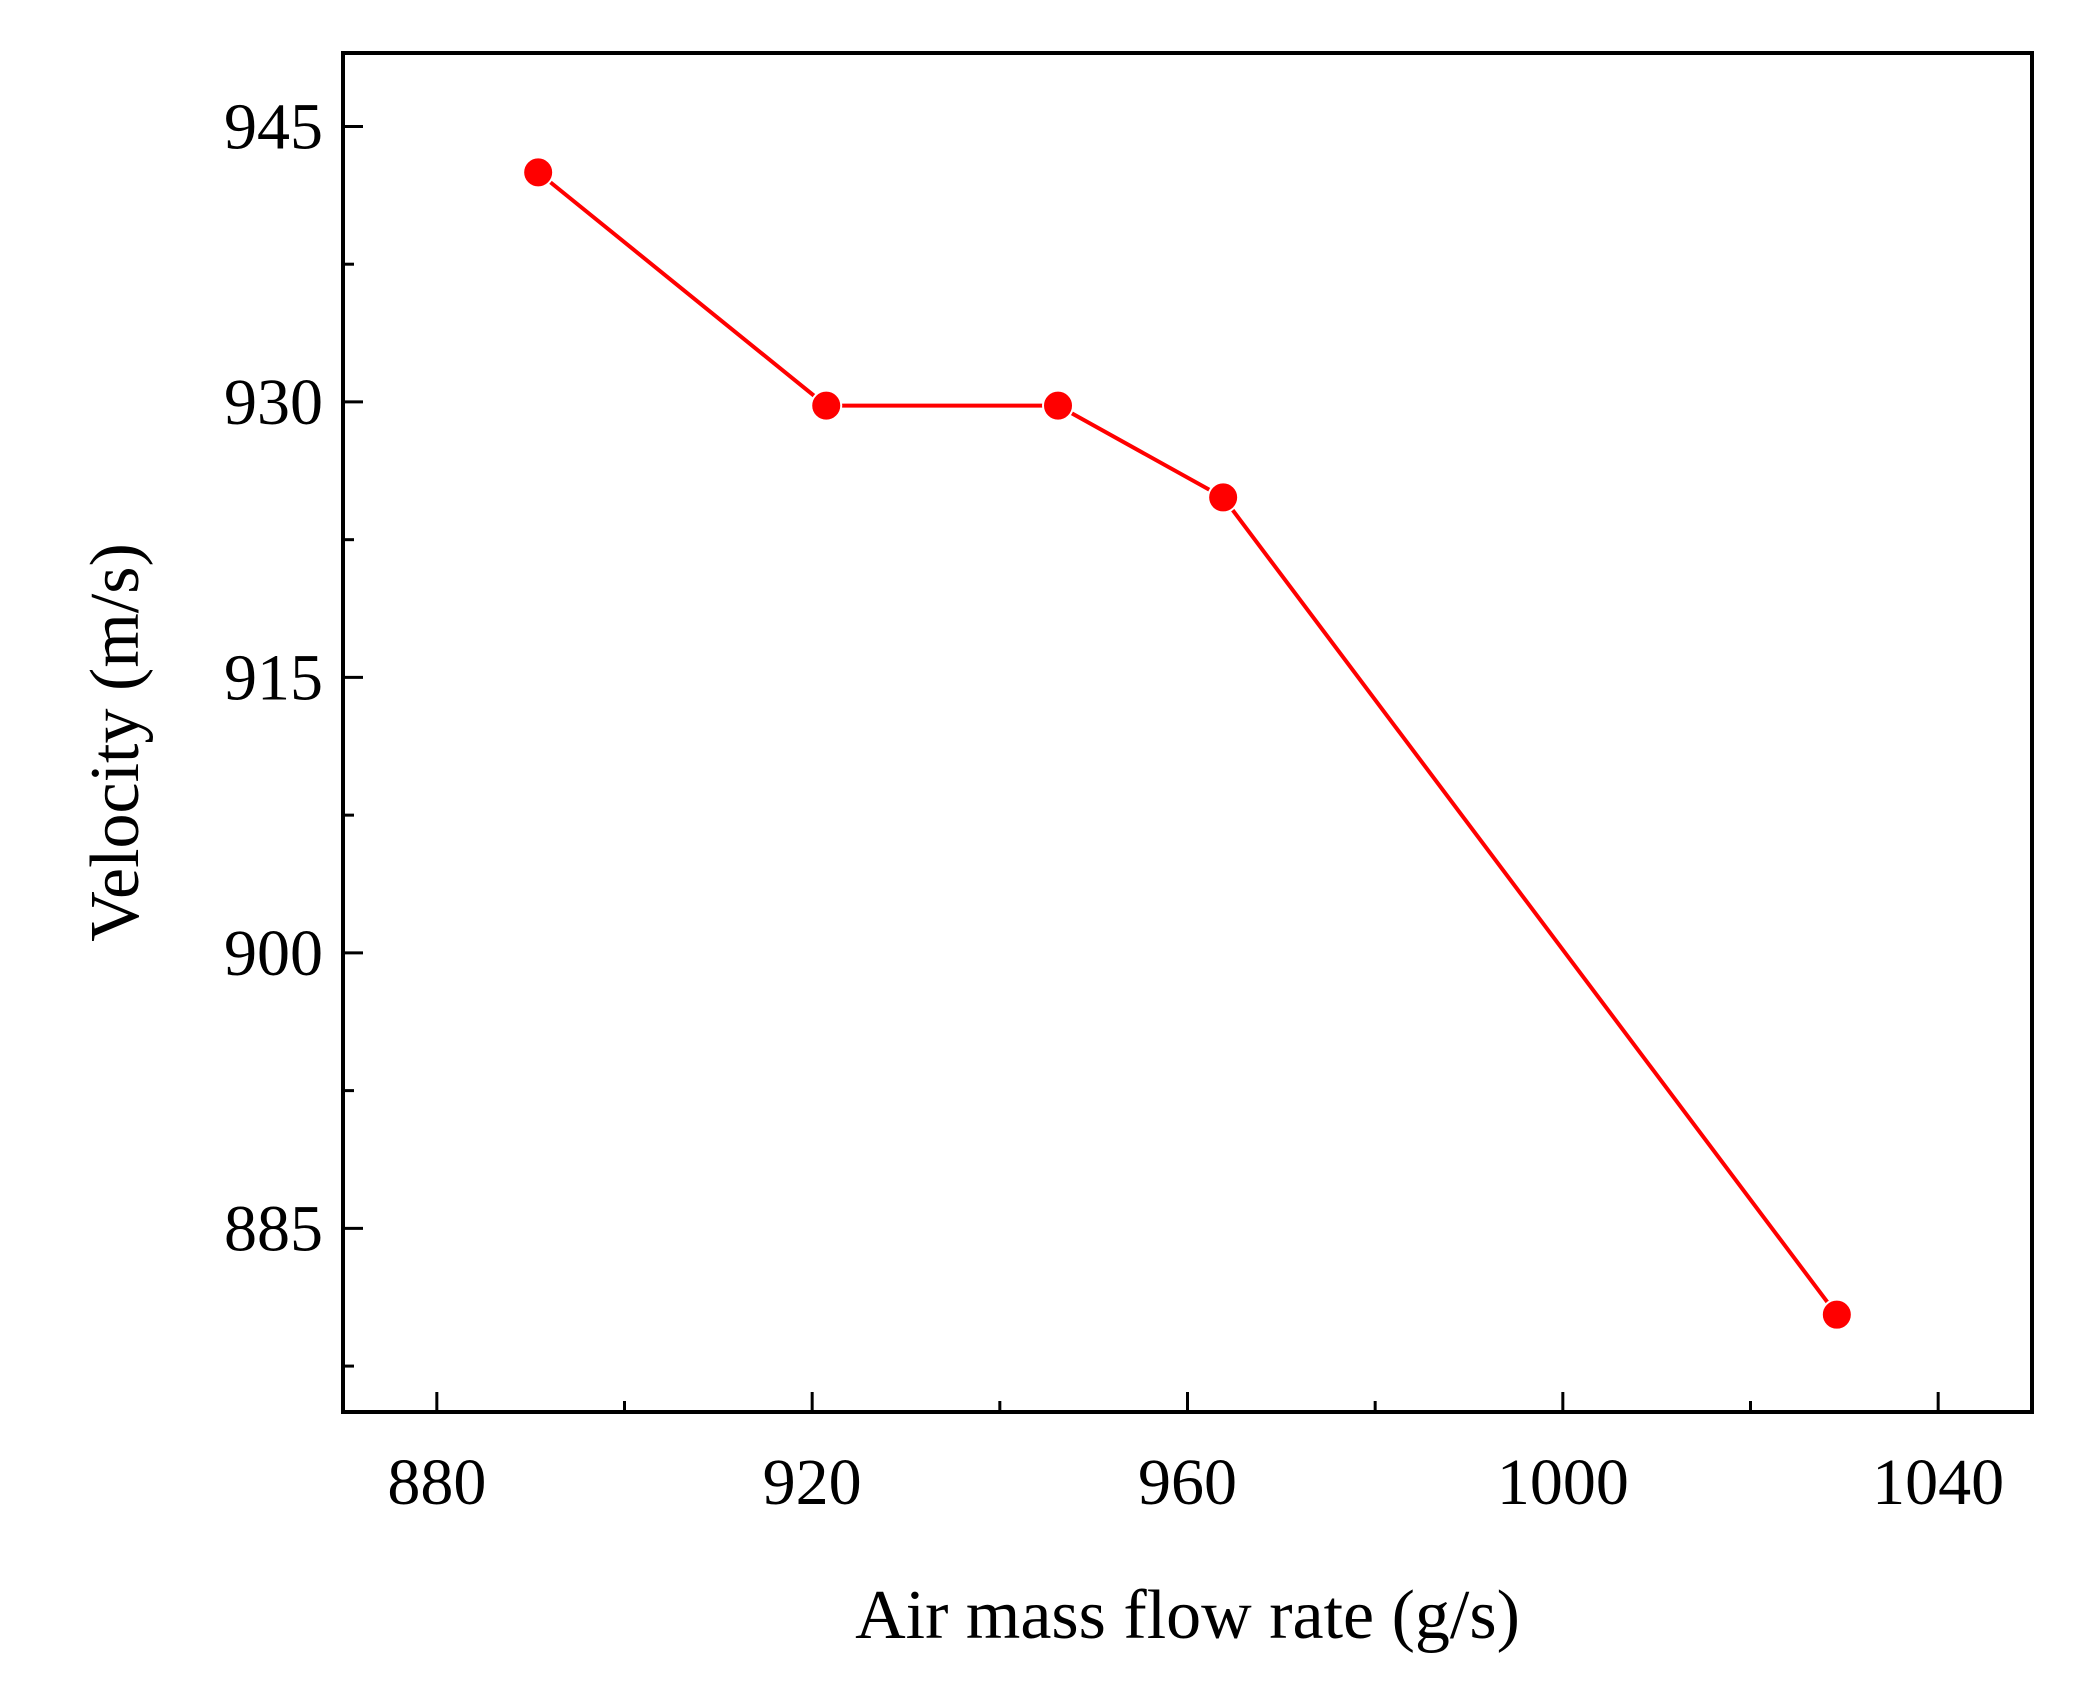 The height and width of the screenshot is (1689, 2090). What do you see at coordinates (273, 126) in the screenshot?
I see `y-tick-label: 945` at bounding box center [273, 126].